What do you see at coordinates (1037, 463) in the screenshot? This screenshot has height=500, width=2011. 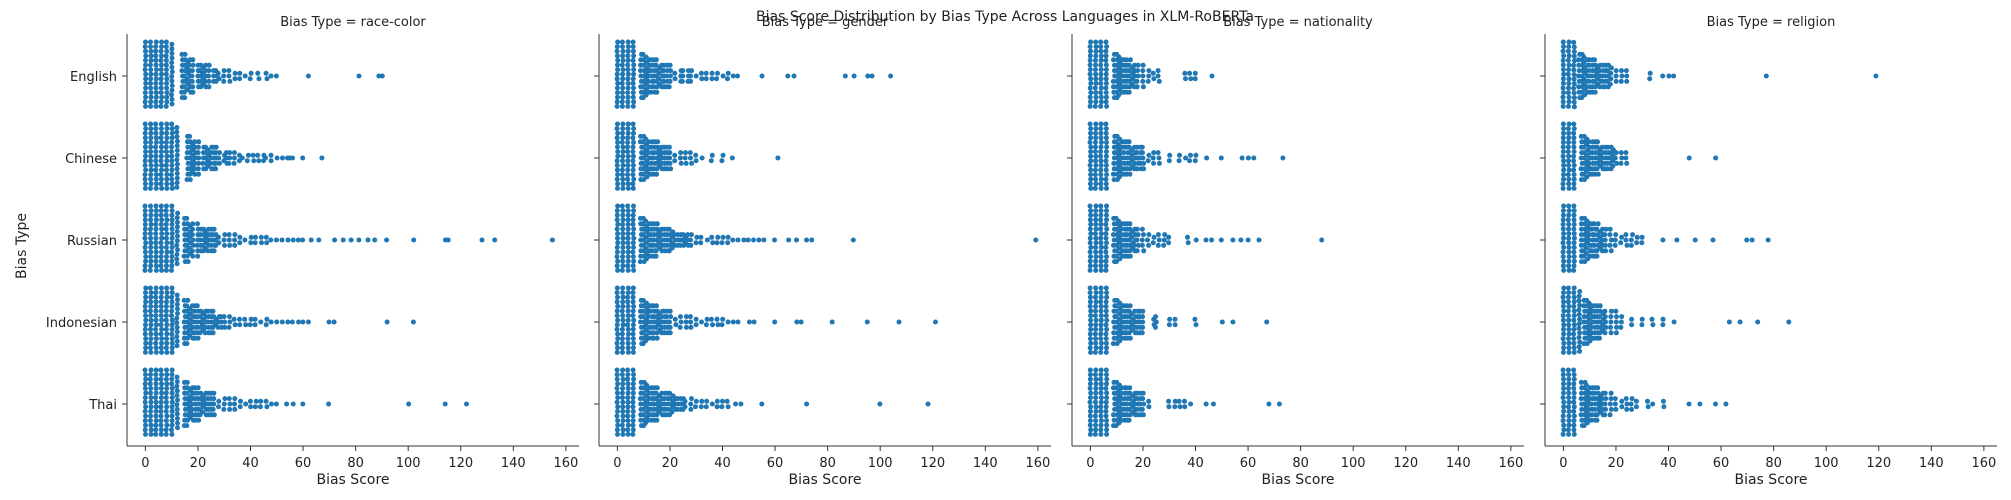 I see `x-tick-label-gender-160: 160` at bounding box center [1037, 463].